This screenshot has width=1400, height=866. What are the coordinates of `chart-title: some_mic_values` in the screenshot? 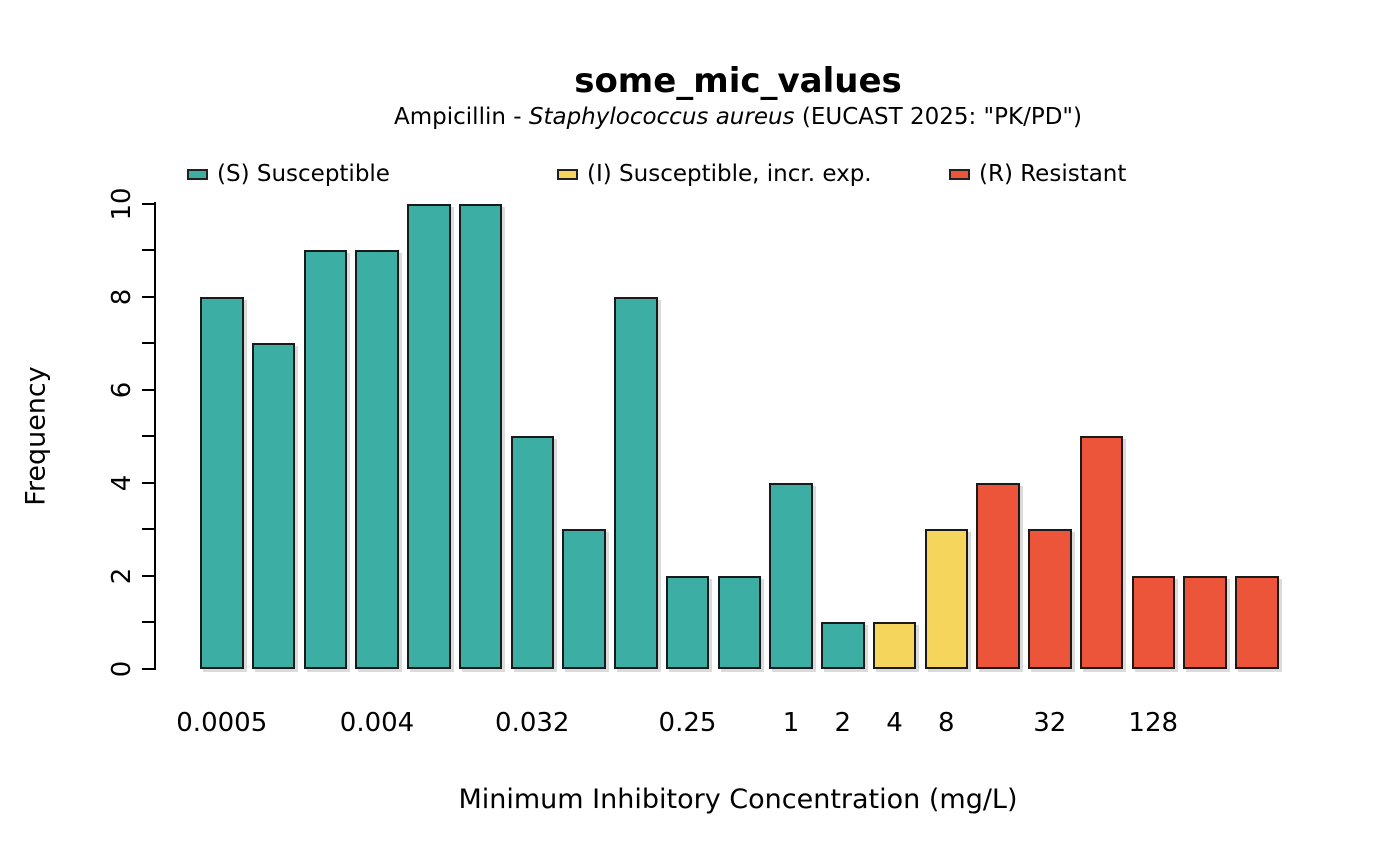 It's located at (738, 81).